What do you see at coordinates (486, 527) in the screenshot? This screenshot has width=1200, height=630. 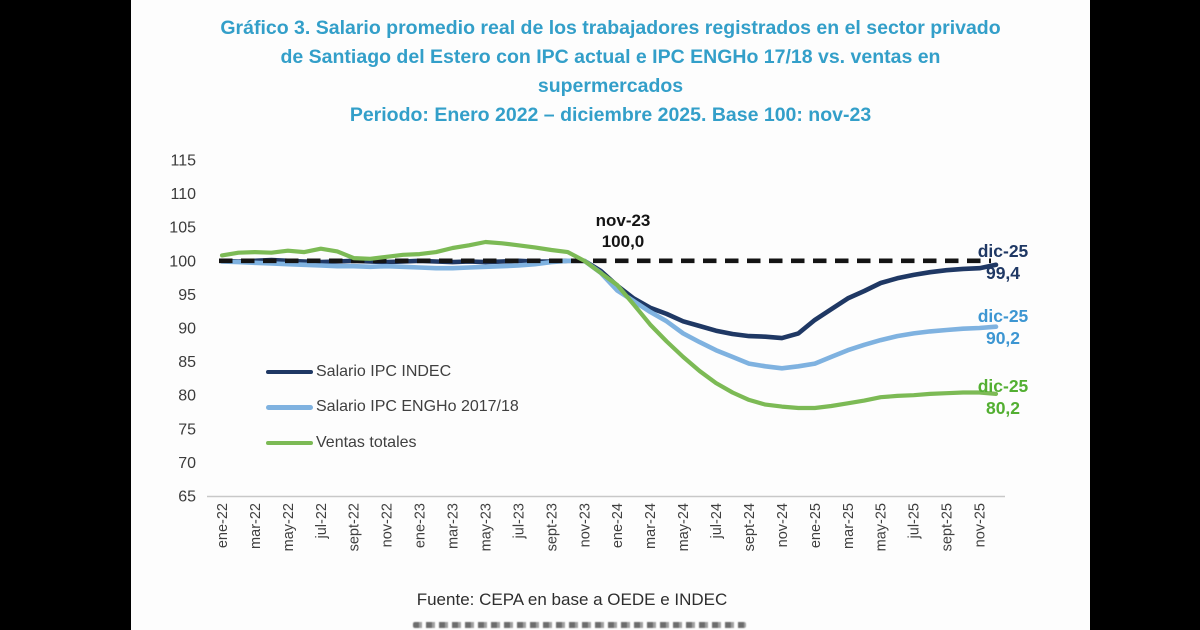 I see `svg-text: may-23` at bounding box center [486, 527].